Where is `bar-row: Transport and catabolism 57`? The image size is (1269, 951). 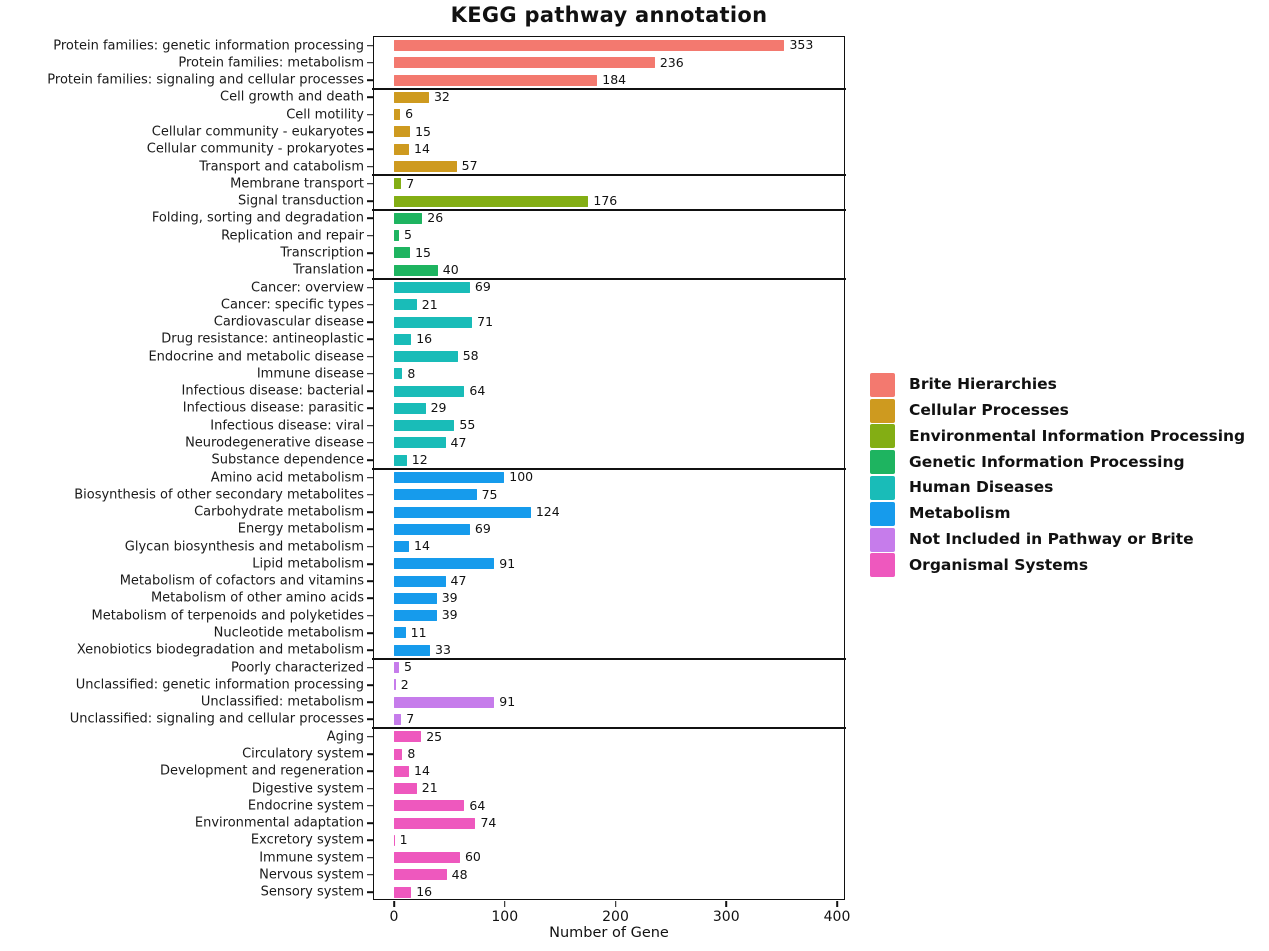 bar-row: Transport and catabolism 57 is located at coordinates (521, 166).